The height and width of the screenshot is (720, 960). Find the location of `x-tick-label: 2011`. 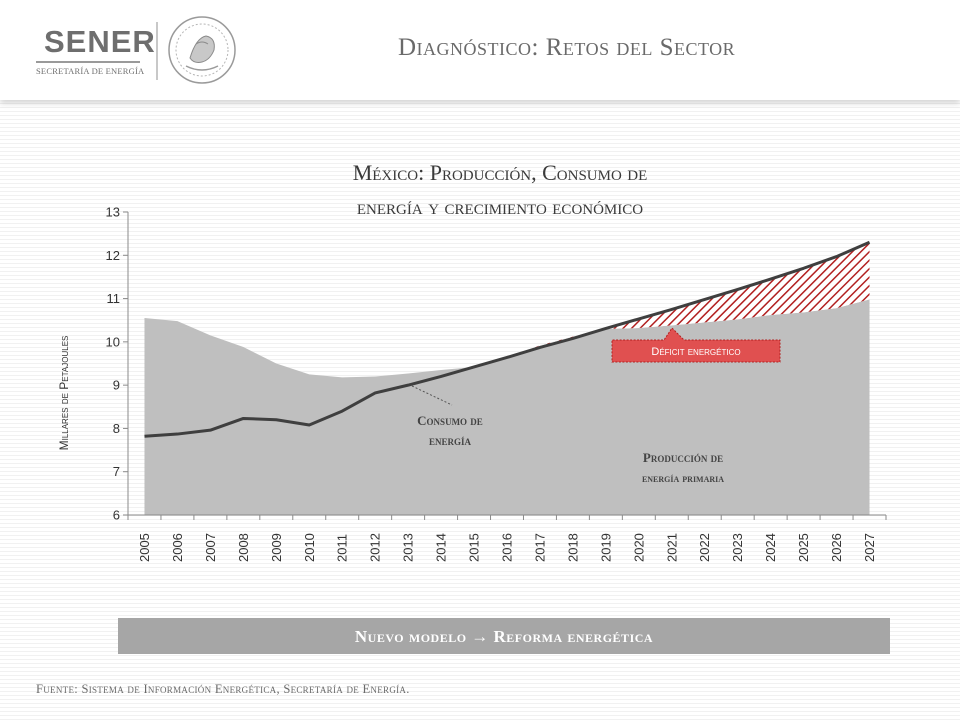

x-tick-label: 2011 is located at coordinates (342, 548).